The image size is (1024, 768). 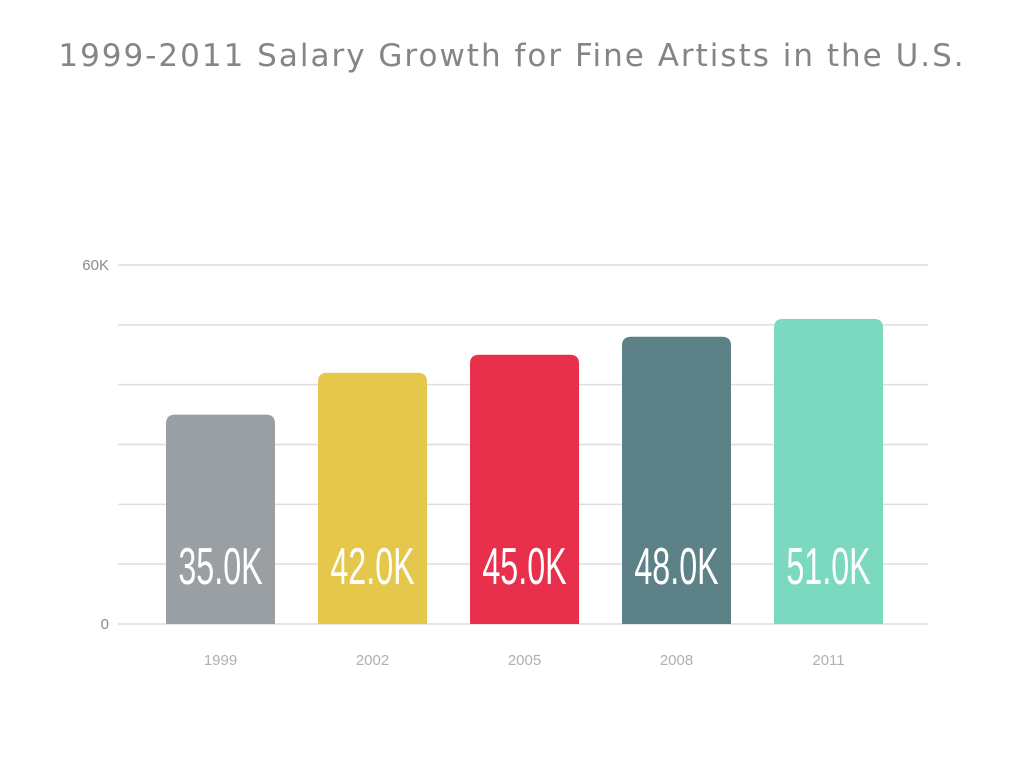 What do you see at coordinates (220, 519) in the screenshot?
I see `bar-1999` at bounding box center [220, 519].